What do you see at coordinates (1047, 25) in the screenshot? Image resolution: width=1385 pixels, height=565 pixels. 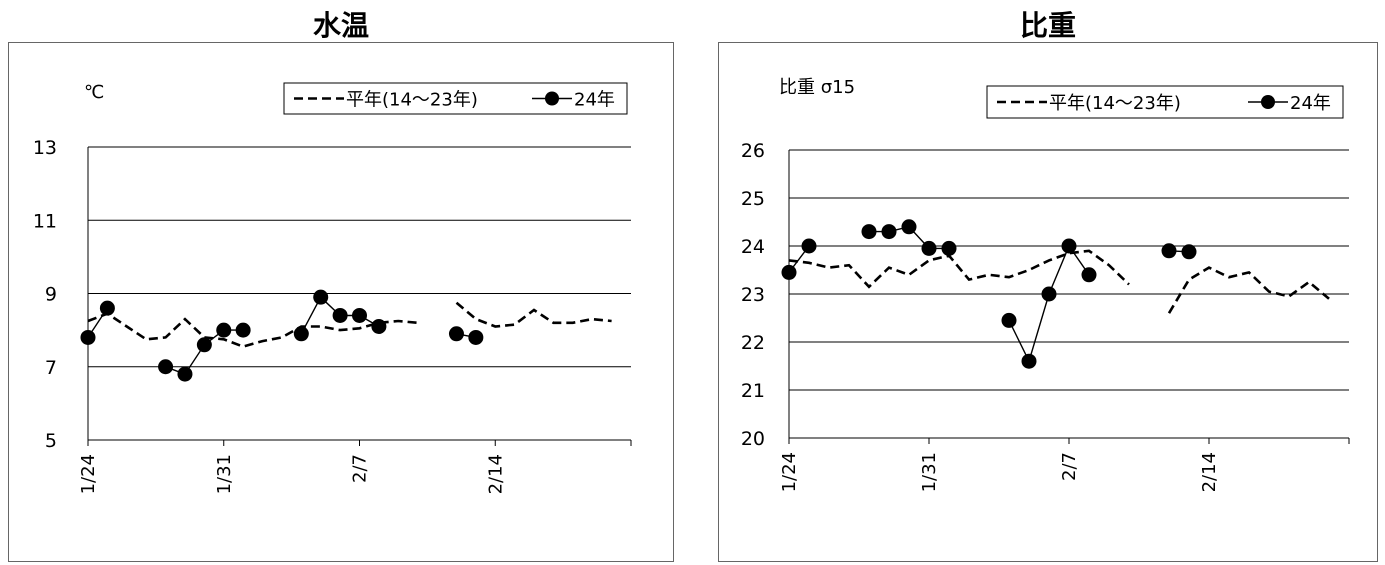 I see `chart-title-specific-gravity: 比重` at bounding box center [1047, 25].